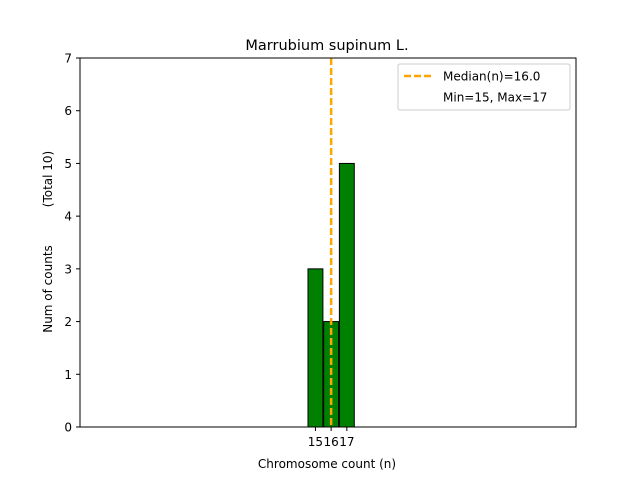 Image resolution: width=640 pixels, height=480 pixels. I want to click on x-tick-label: 17, so click(346, 442).